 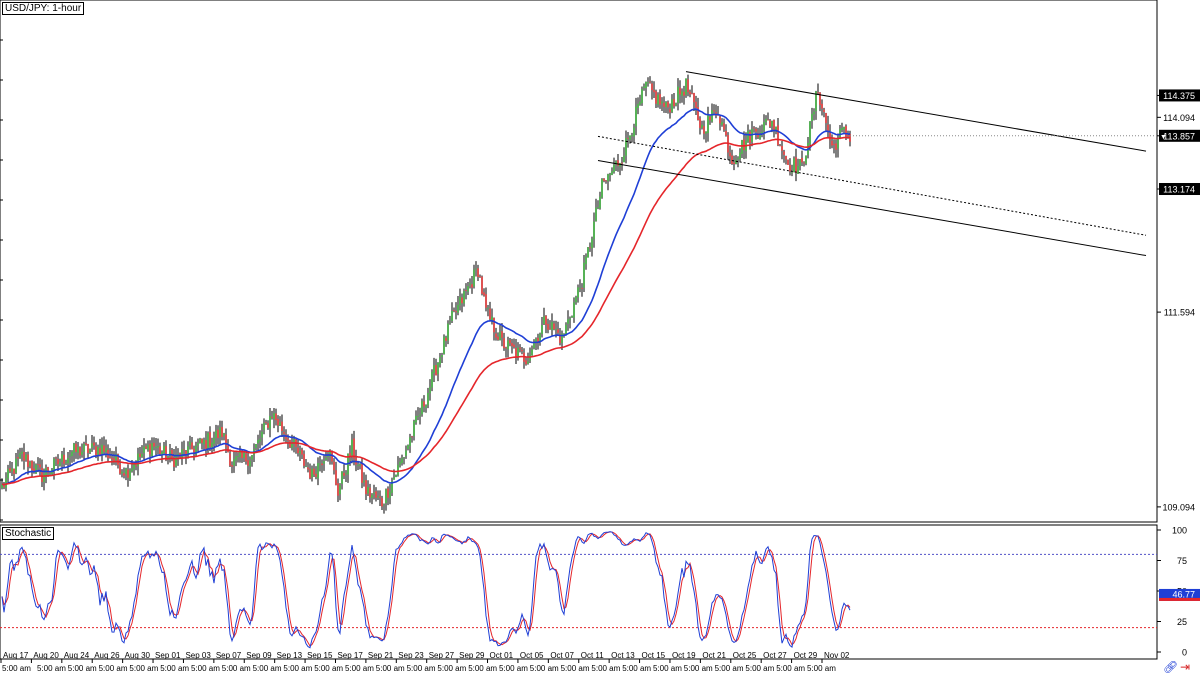 What do you see at coordinates (1185, 667) in the screenshot?
I see `arrow-right-icon: ⇥` at bounding box center [1185, 667].